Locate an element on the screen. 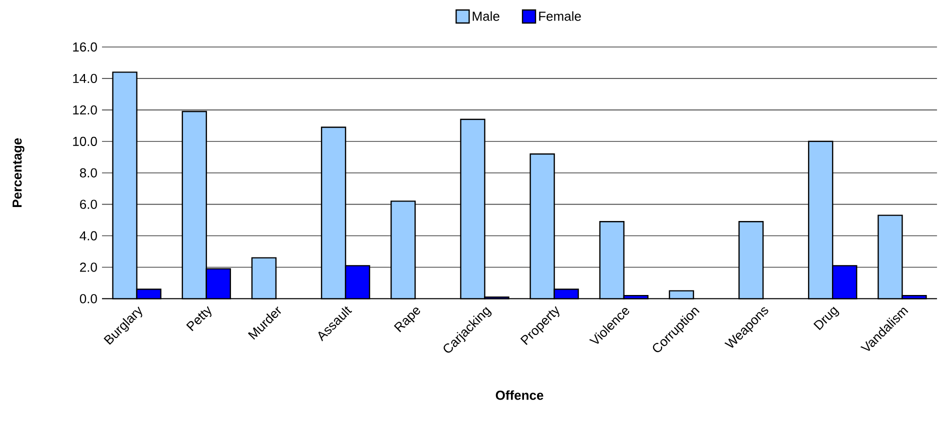 This screenshot has width=938, height=425. y-tick-label: 10.0 is located at coordinates (85, 141).